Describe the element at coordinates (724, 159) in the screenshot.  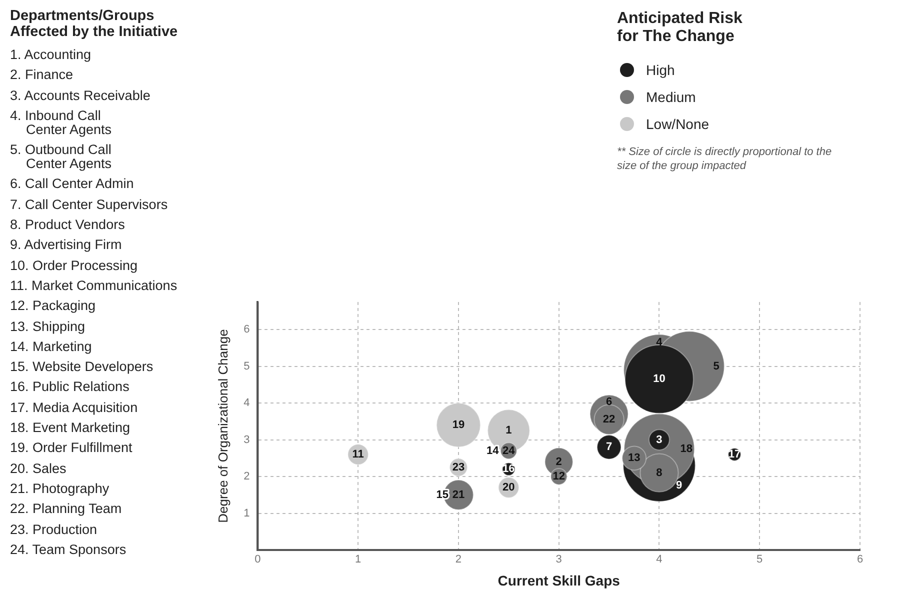
I see `text: ** Size of circle is directly proportional to the size of the group impacted` at that location.